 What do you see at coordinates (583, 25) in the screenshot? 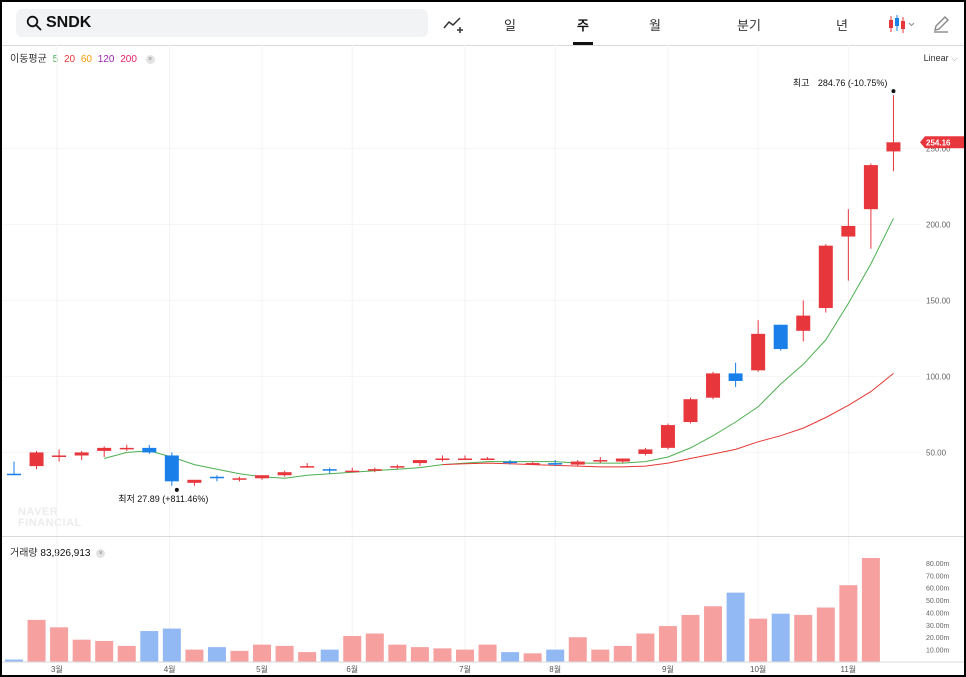
I see `tab-week: 주` at bounding box center [583, 25].